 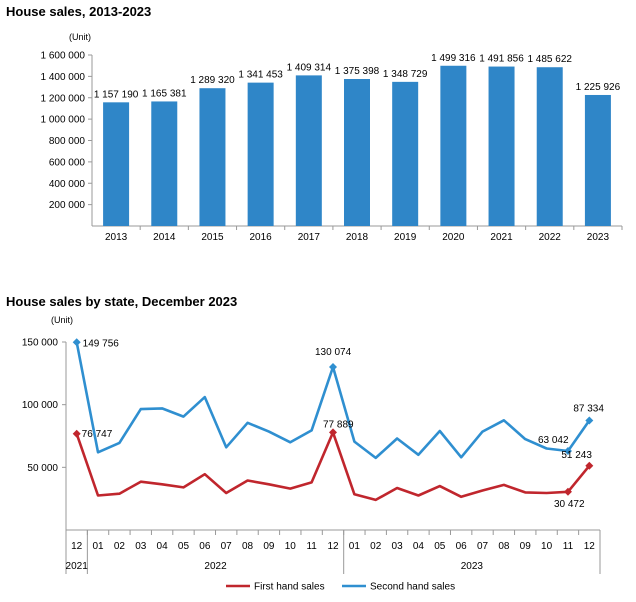 What do you see at coordinates (308, 150) in the screenshot?
I see `bar-2017` at bounding box center [308, 150].